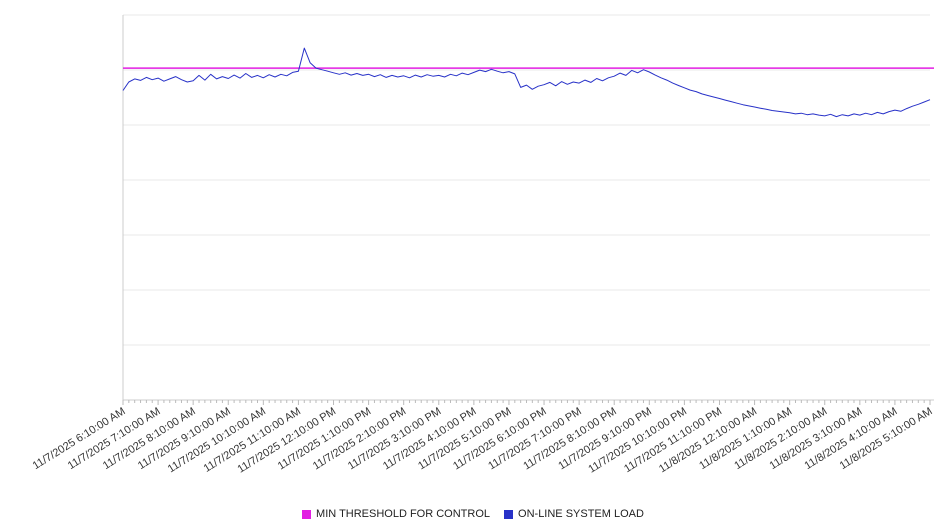  What do you see at coordinates (307, 514) in the screenshot?
I see `min-threshold-swatch-icon` at bounding box center [307, 514].